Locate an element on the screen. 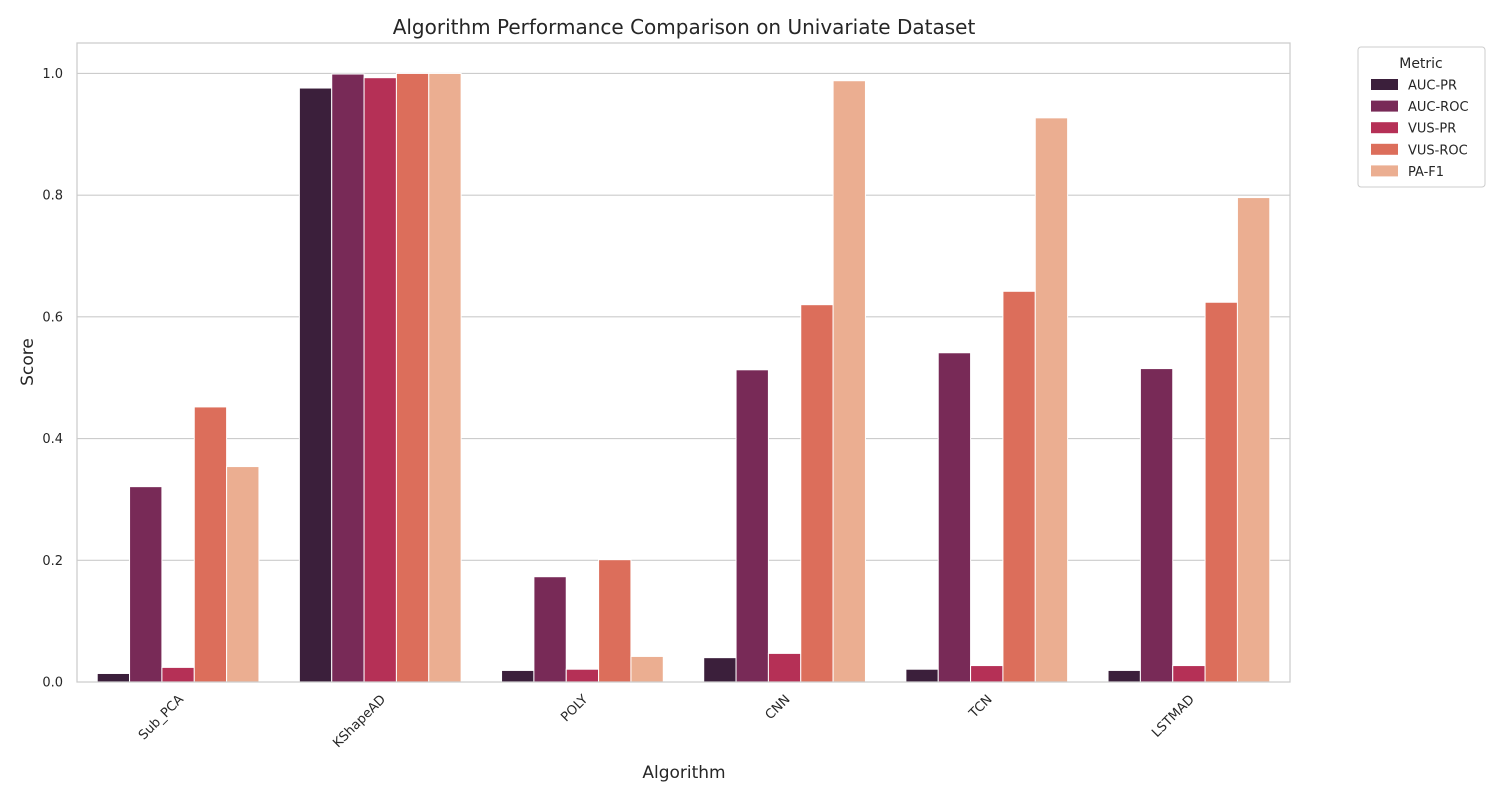 The height and width of the screenshot is (800, 1500). y-tick-label: 0.2 is located at coordinates (52, 561).